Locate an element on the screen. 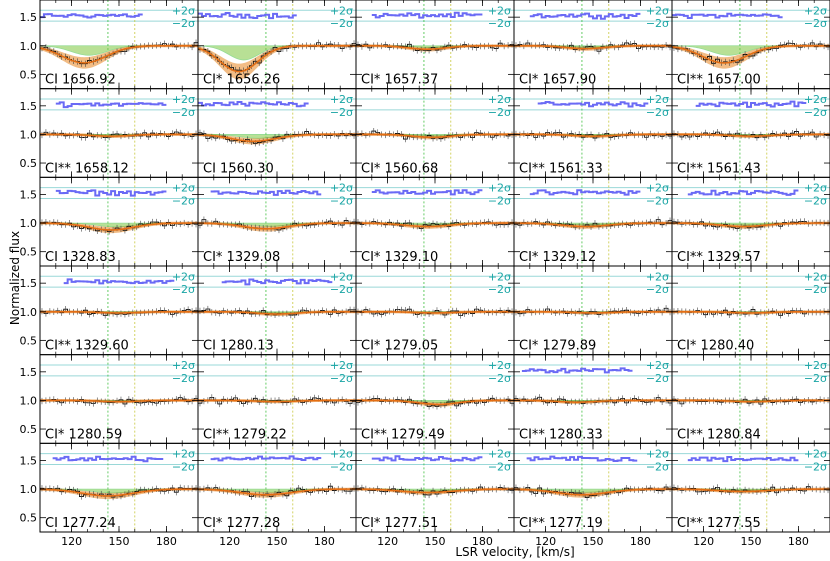  panel: +2σ−2σ CI** 1280.84 is located at coordinates (750, 399).